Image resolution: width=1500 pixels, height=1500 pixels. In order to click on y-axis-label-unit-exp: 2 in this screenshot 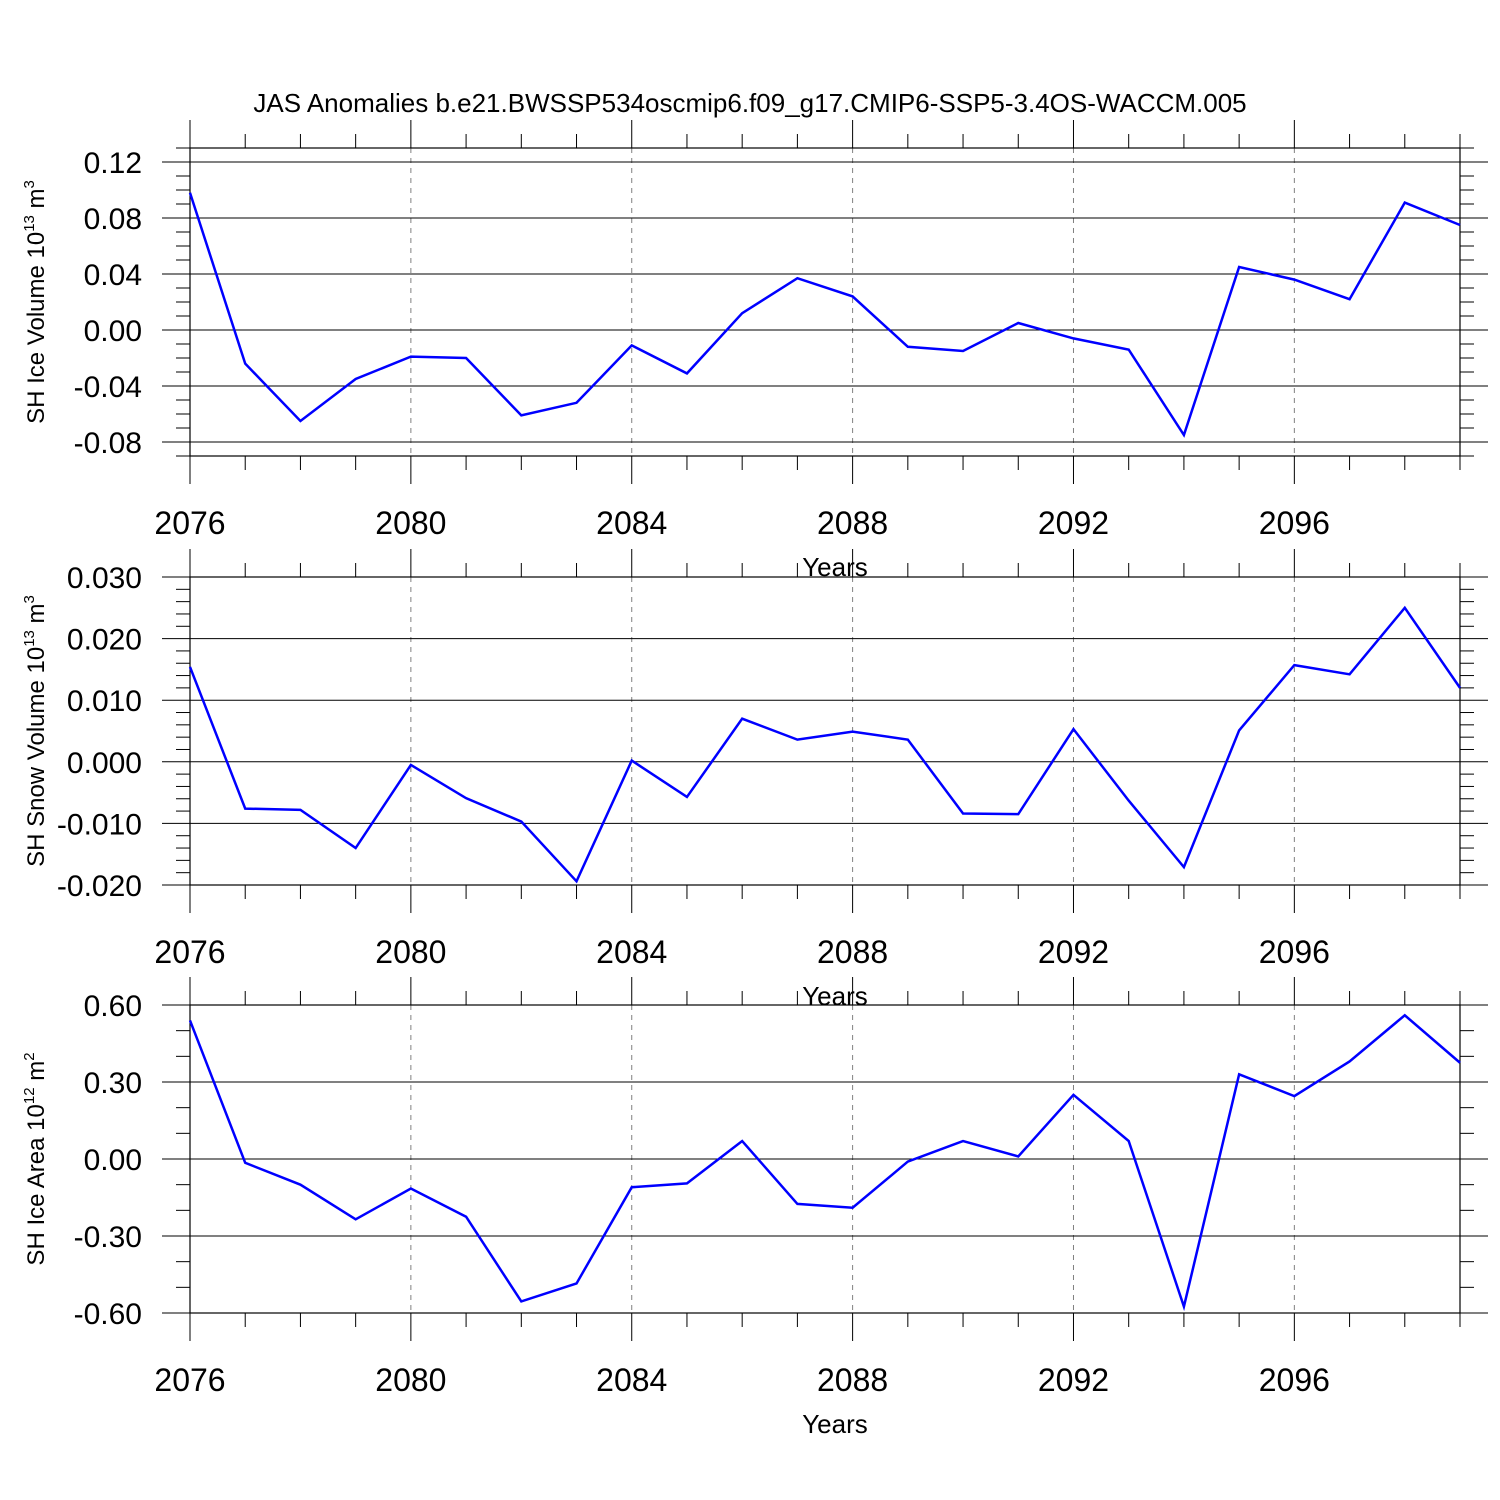, I will do `click(29, 1056)`.